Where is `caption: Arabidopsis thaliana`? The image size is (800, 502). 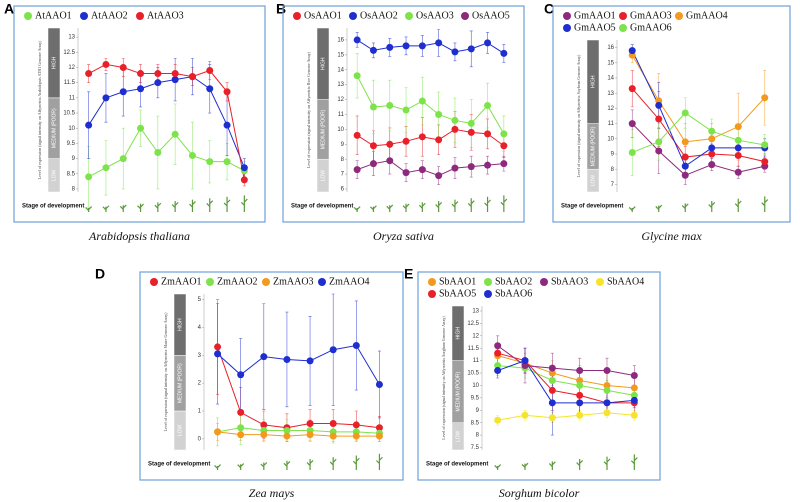 caption: Arabidopsis thaliana is located at coordinates (139, 236).